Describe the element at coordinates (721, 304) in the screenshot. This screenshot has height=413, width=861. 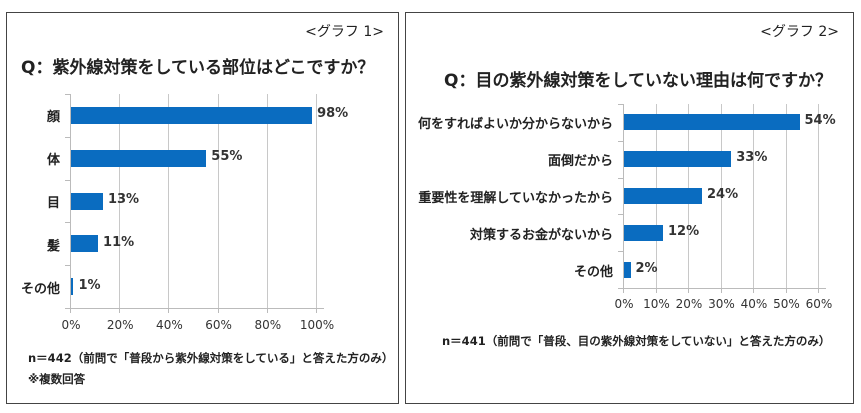
I see `x-tick-label: 30%` at that location.